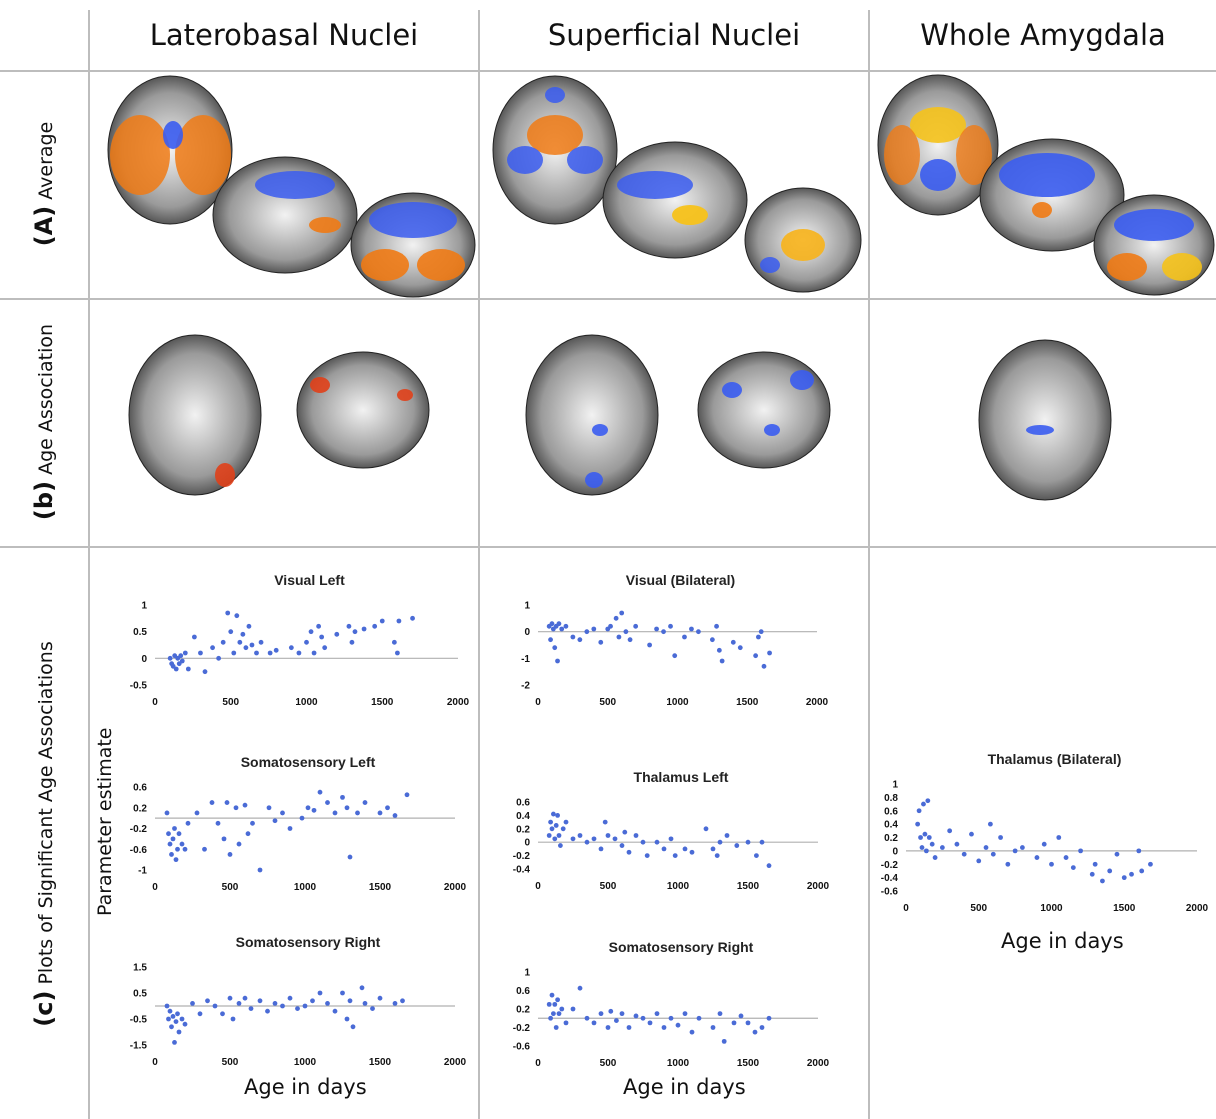 The width and height of the screenshot is (1216, 1119). What do you see at coordinates (105, 822) in the screenshot?
I see `y-axis-label: Parameter estimate` at bounding box center [105, 822].